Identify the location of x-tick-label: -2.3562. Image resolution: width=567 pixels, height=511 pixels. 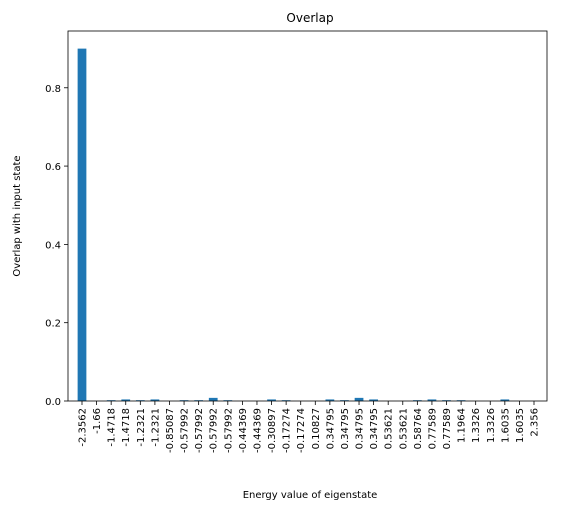
(83, 427).